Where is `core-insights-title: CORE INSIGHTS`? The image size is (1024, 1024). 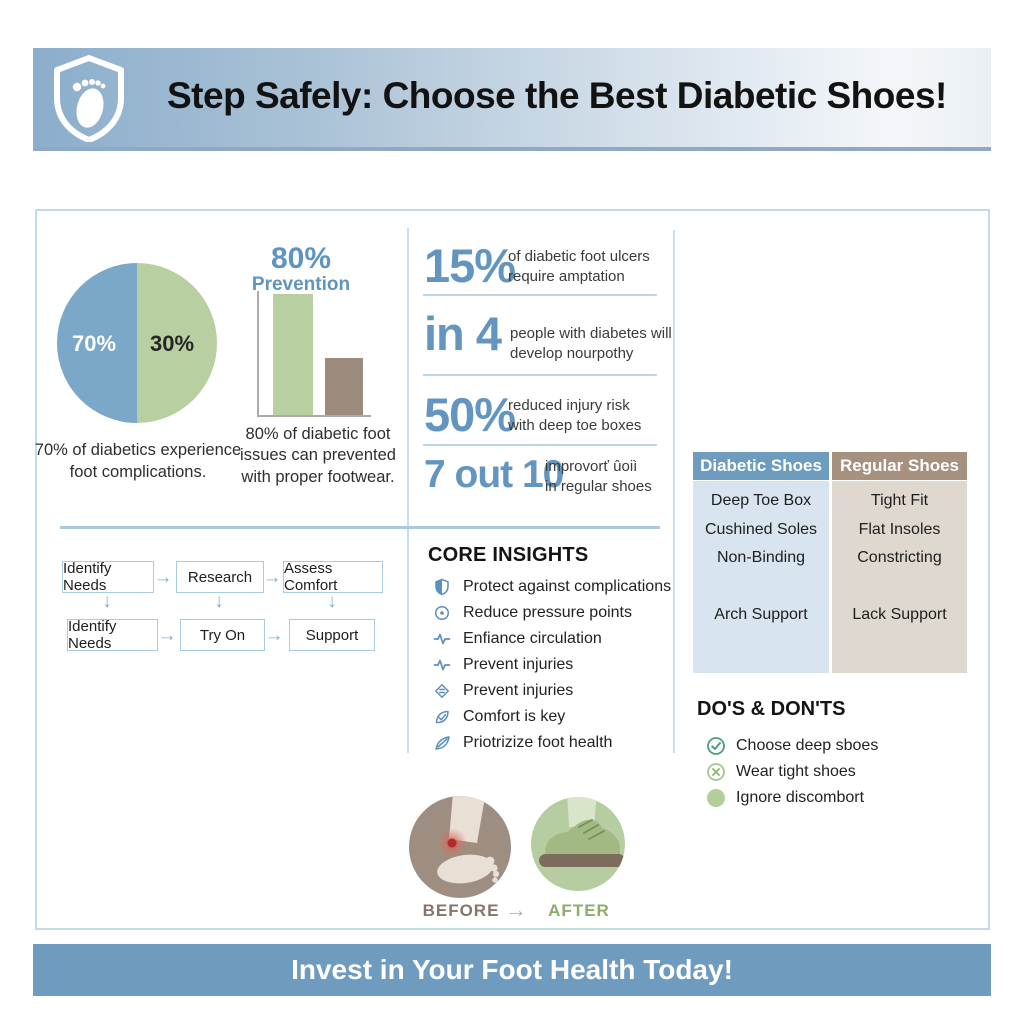
core-insights-title: CORE INSIGHTS is located at coordinates (508, 555).